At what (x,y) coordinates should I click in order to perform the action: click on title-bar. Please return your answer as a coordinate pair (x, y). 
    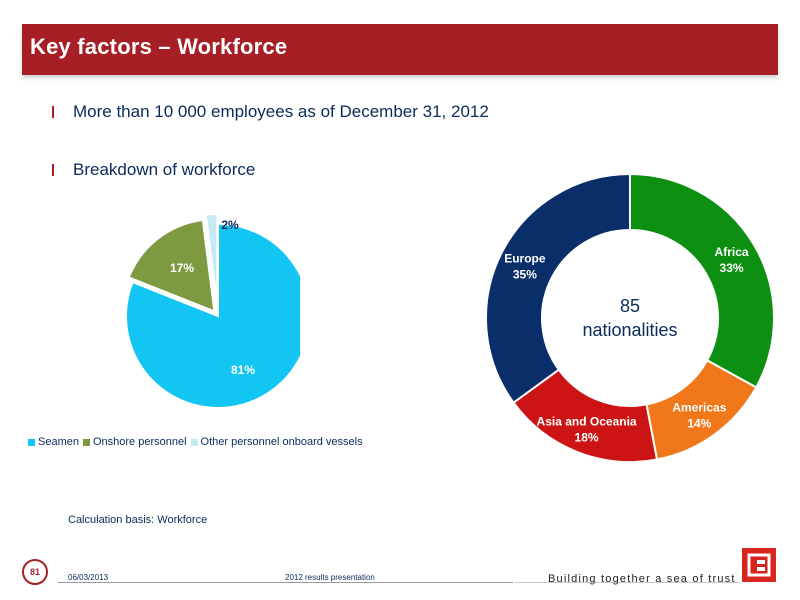
    Looking at the image, I should click on (400, 49).